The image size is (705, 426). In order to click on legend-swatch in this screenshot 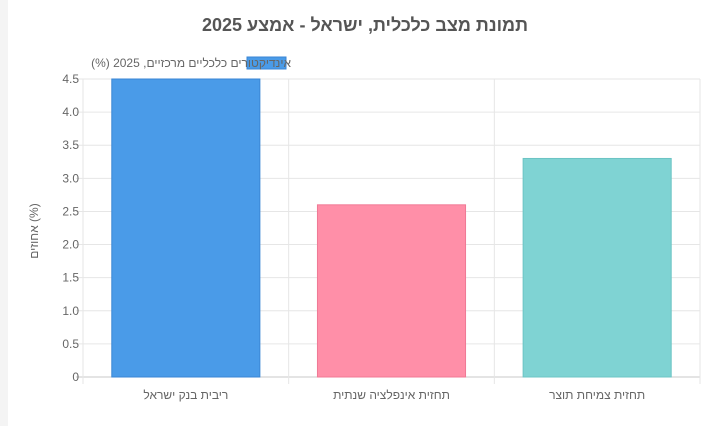, I will do `click(266, 63)`.